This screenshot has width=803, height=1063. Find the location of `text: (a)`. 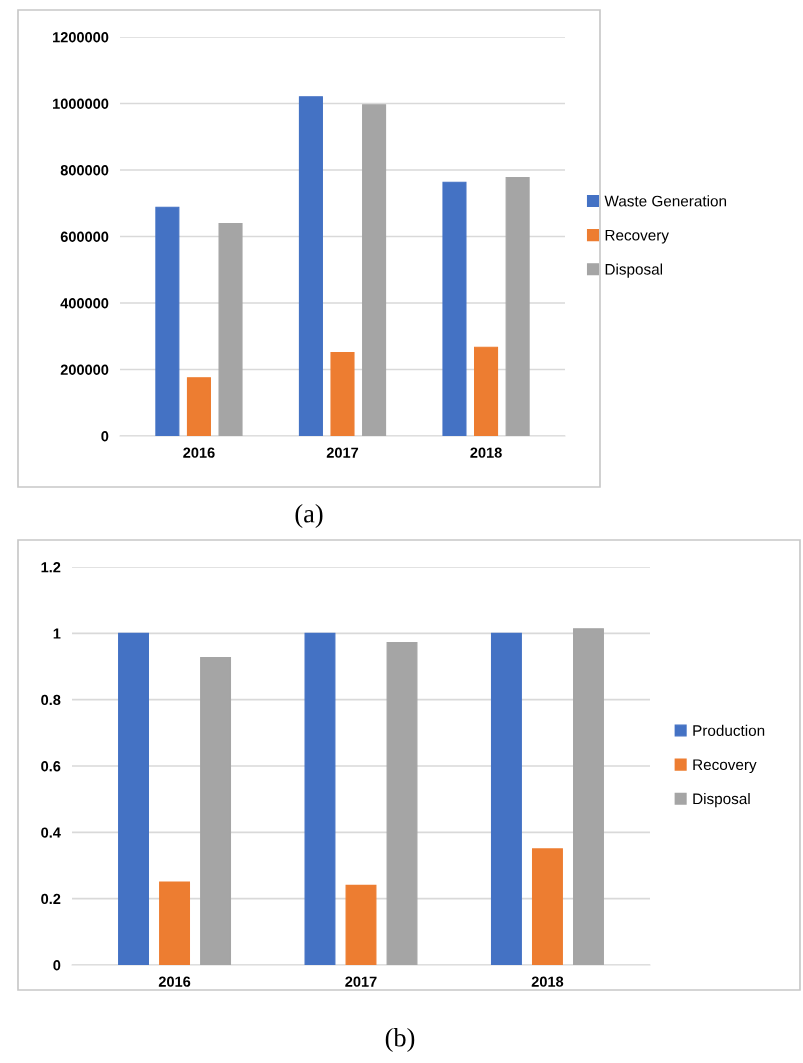

text: (a) is located at coordinates (309, 516).